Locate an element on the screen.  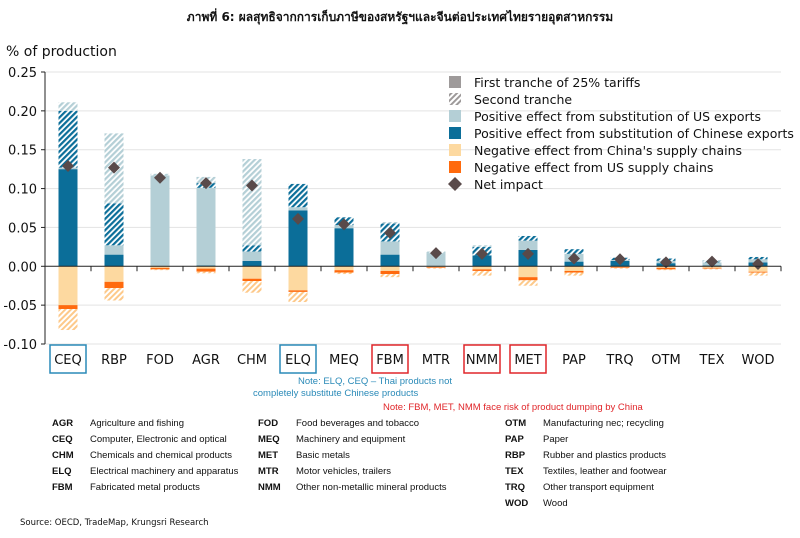
net-impact-marker-MEQ is located at coordinates (344, 224).